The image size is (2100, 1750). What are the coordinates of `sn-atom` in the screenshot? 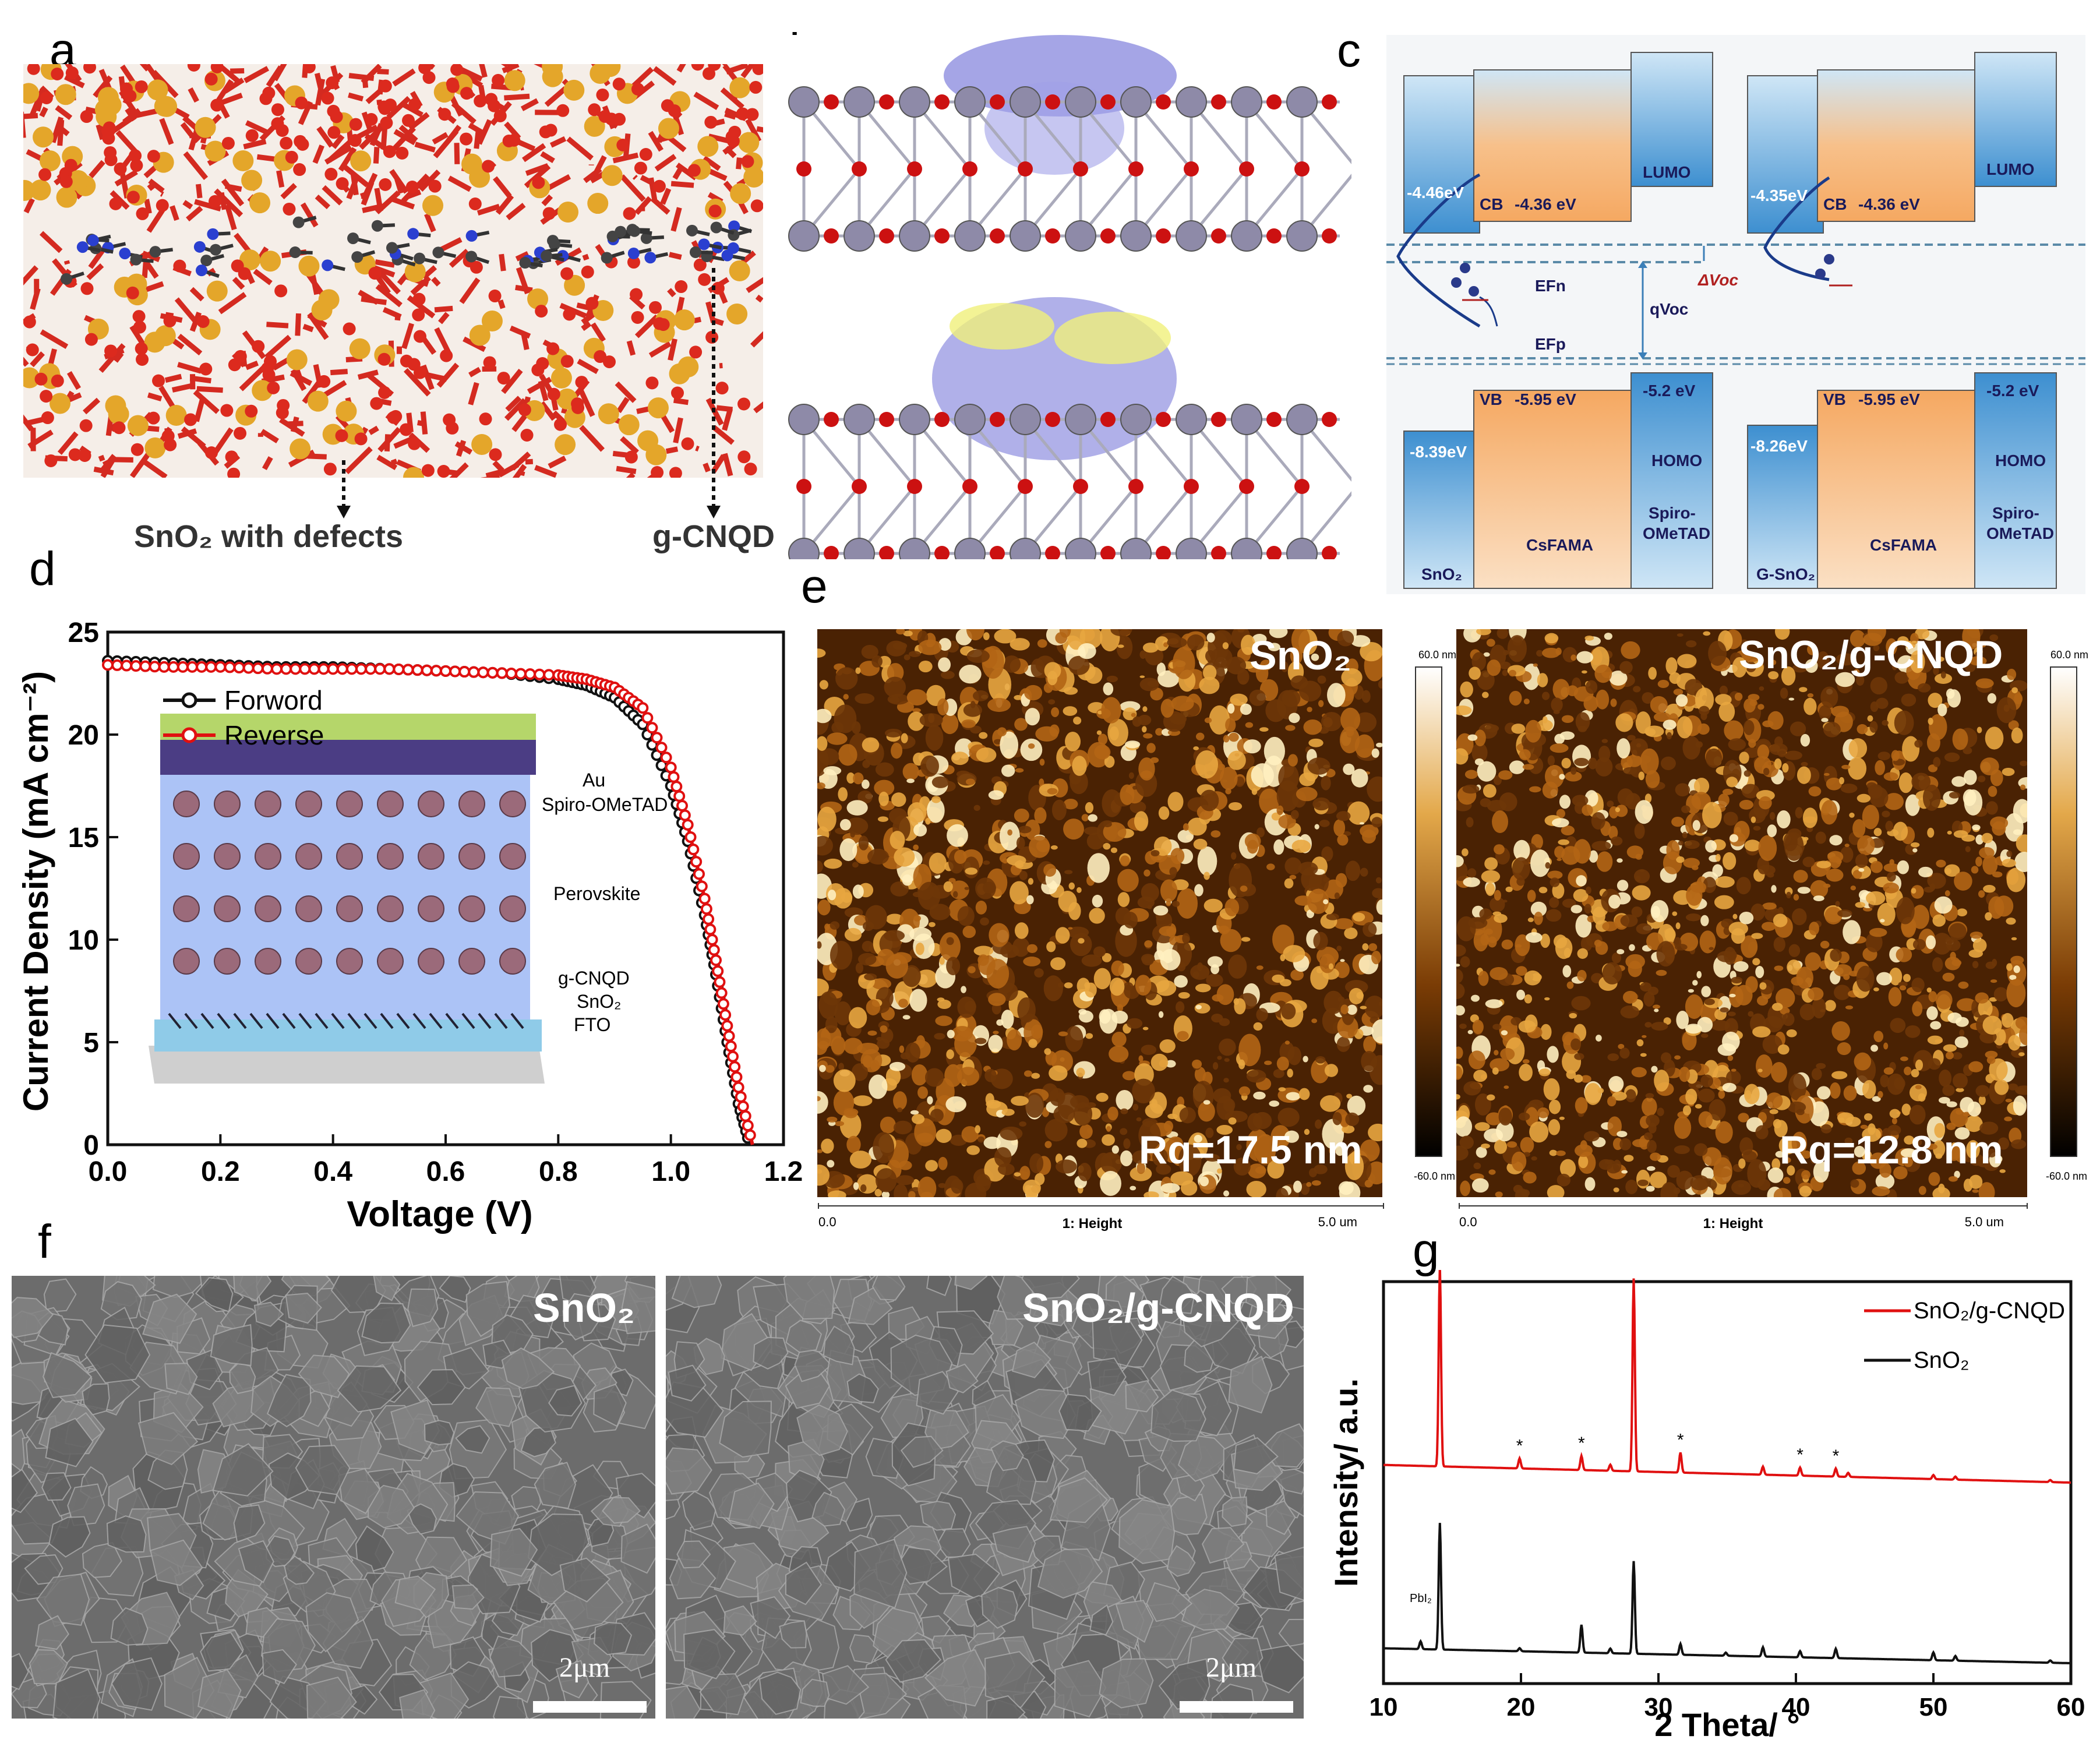 It's located at (859, 102).